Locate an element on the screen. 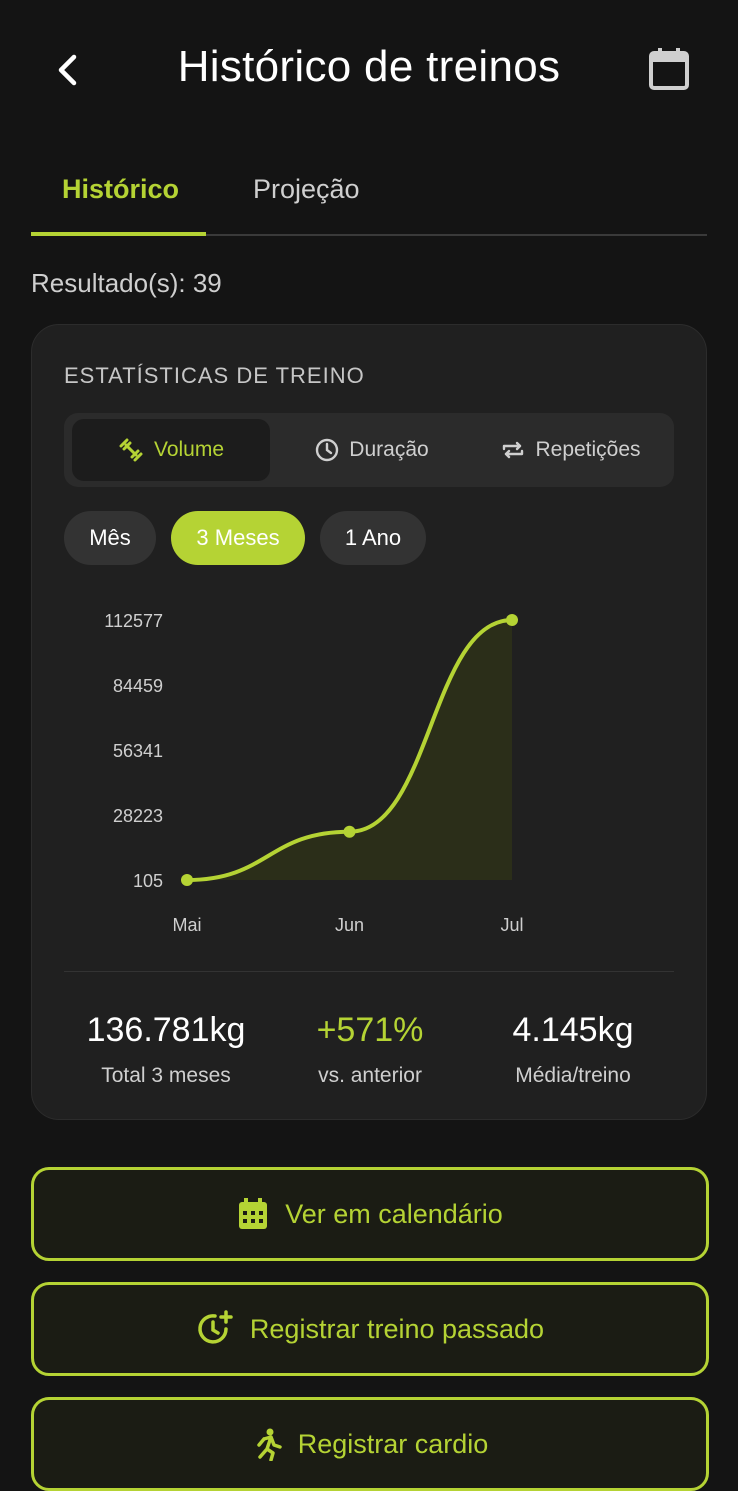 The width and height of the screenshot is (738, 1491). stat-average: 4.145kg Média/treino is located at coordinates (573, 1049).